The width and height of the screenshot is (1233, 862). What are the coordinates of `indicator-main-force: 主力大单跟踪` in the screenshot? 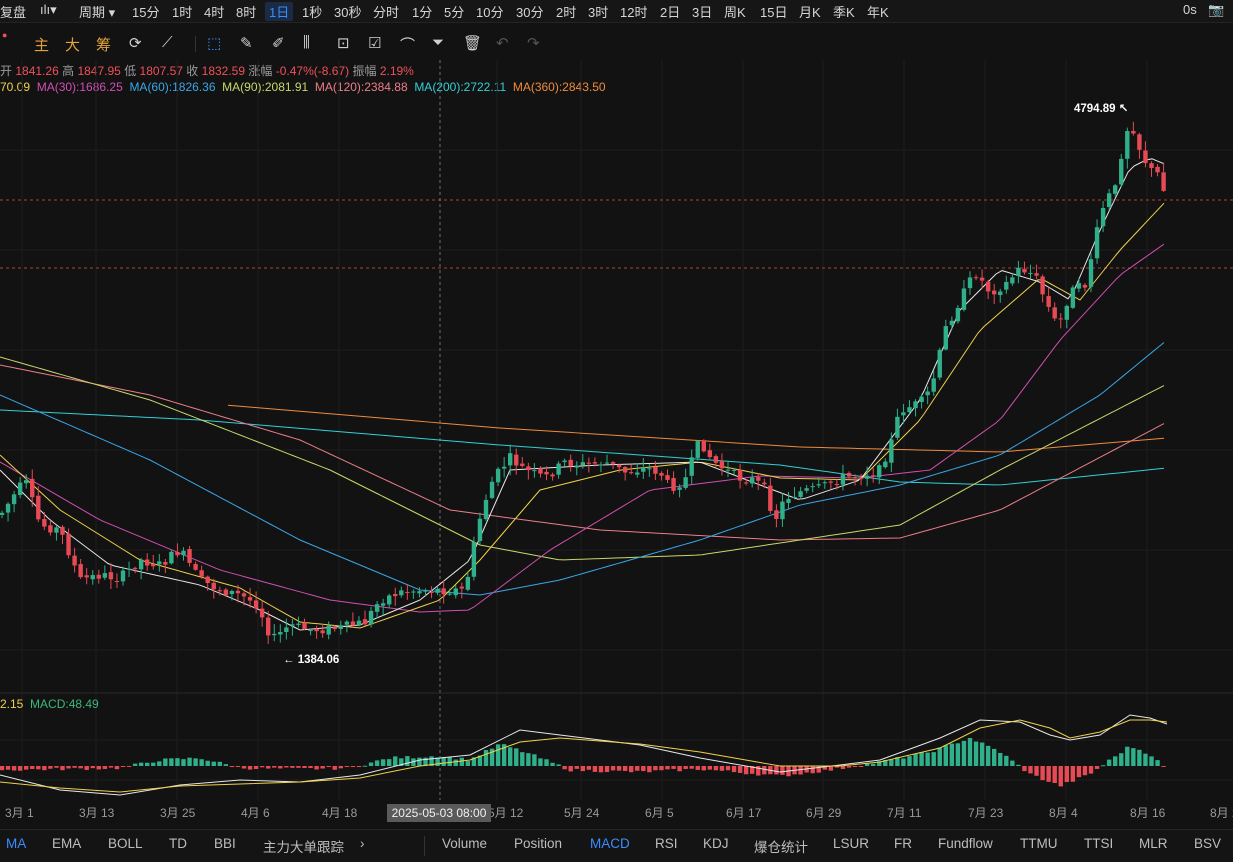 It's located at (303, 847).